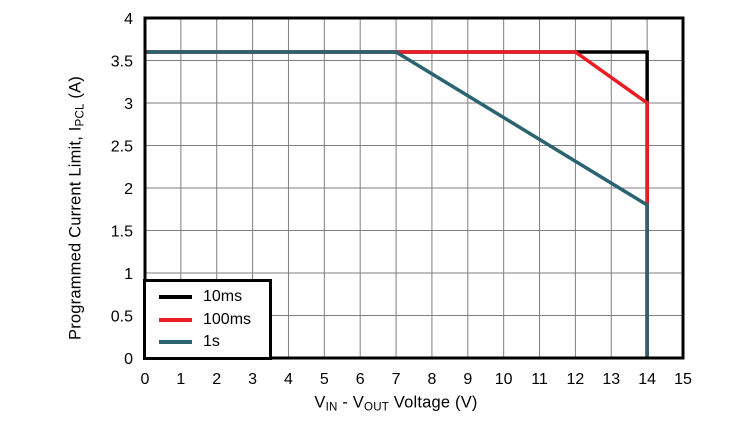  I want to click on legend: 10ms 100ms 1s, so click(207, 319).